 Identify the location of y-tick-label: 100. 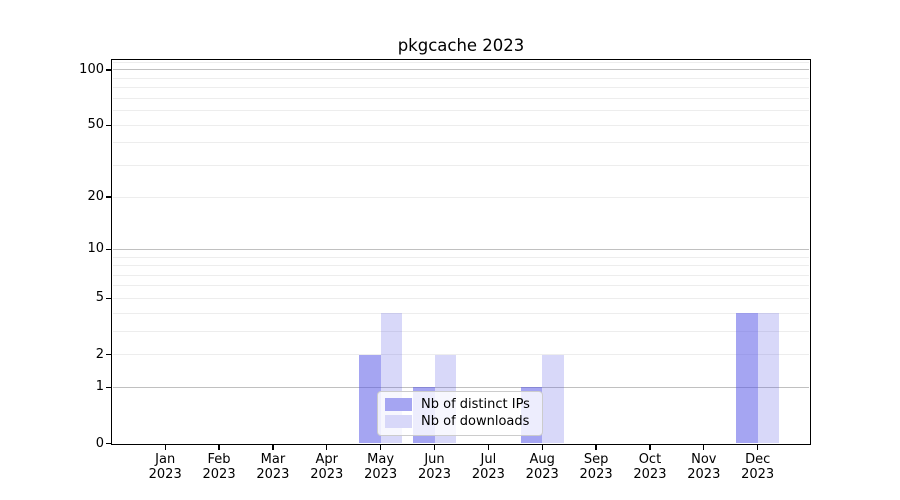
(91, 69).